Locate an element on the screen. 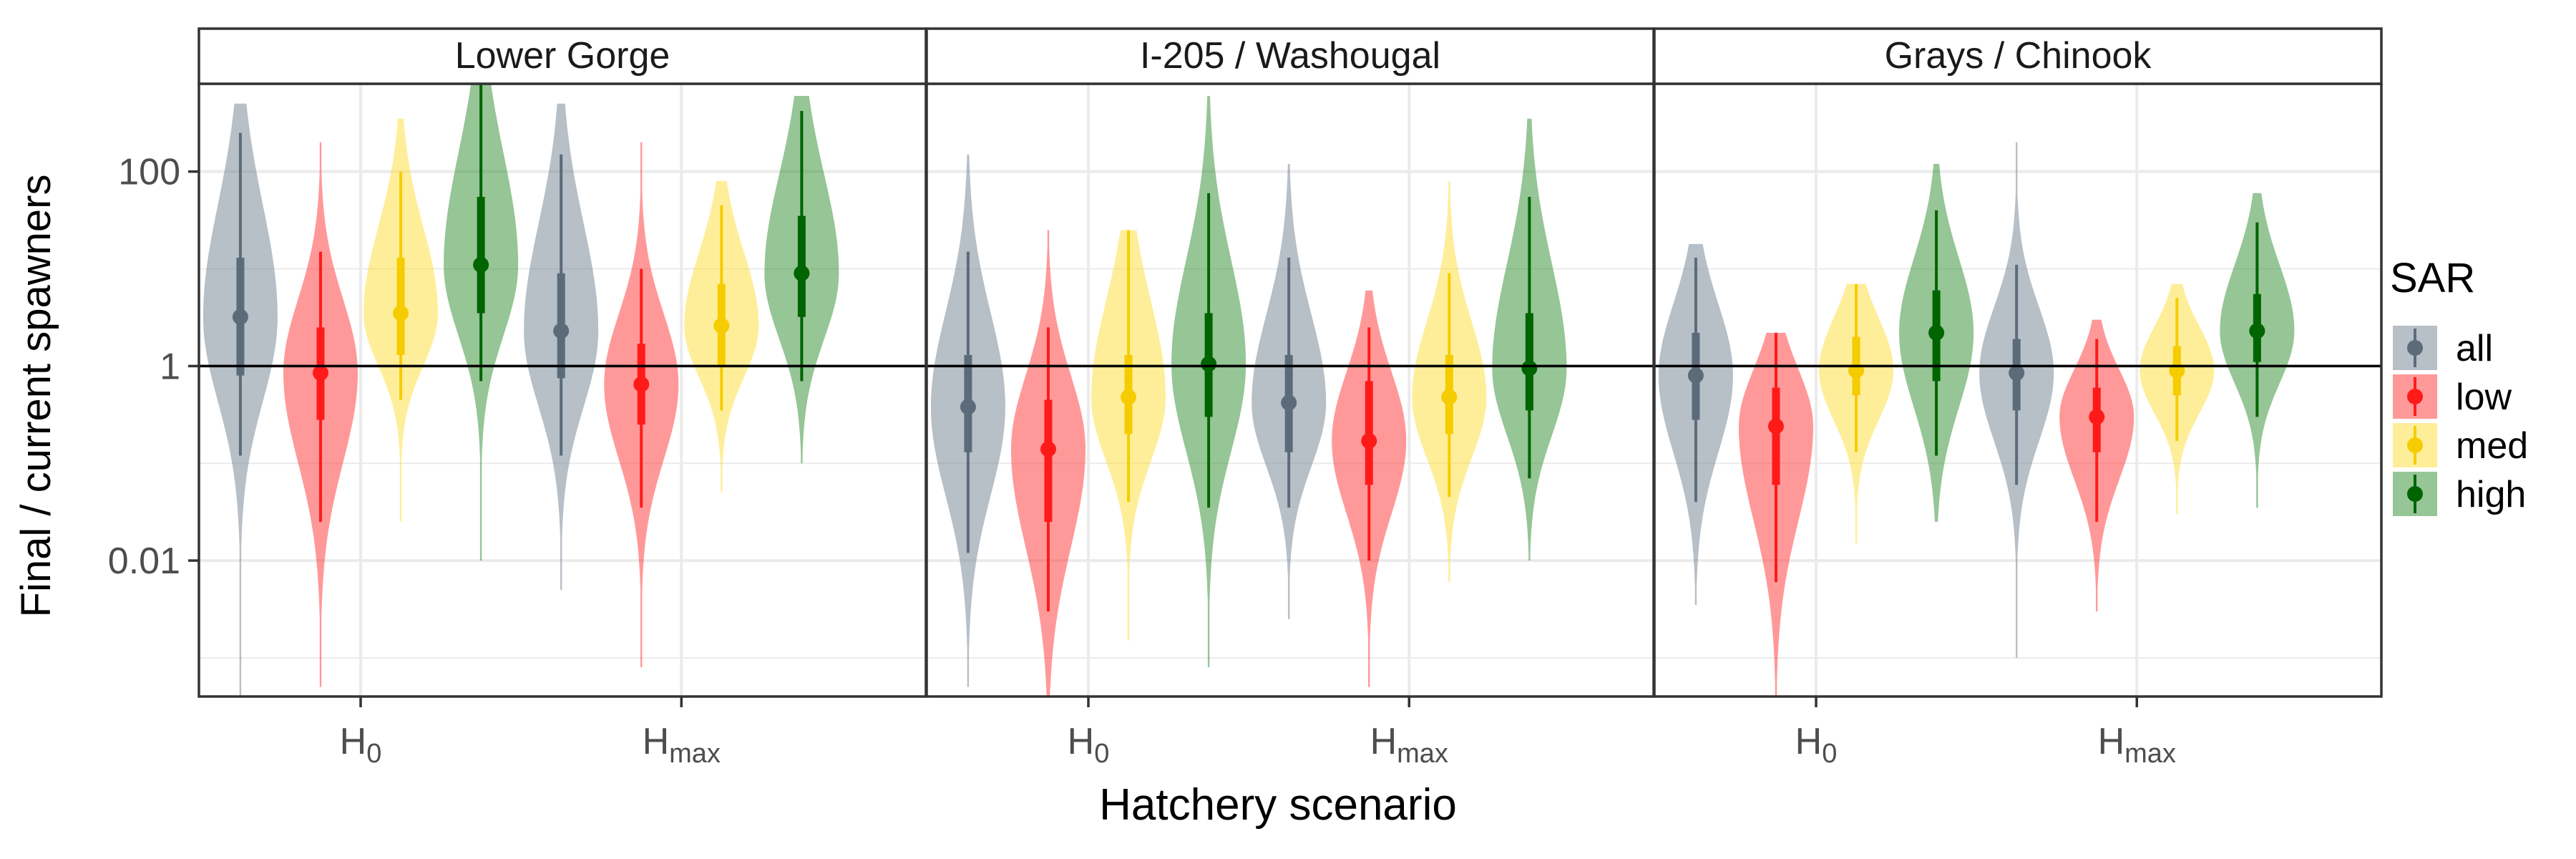 This screenshot has width=2576, height=859. violin-h0-med is located at coordinates (401, 320).